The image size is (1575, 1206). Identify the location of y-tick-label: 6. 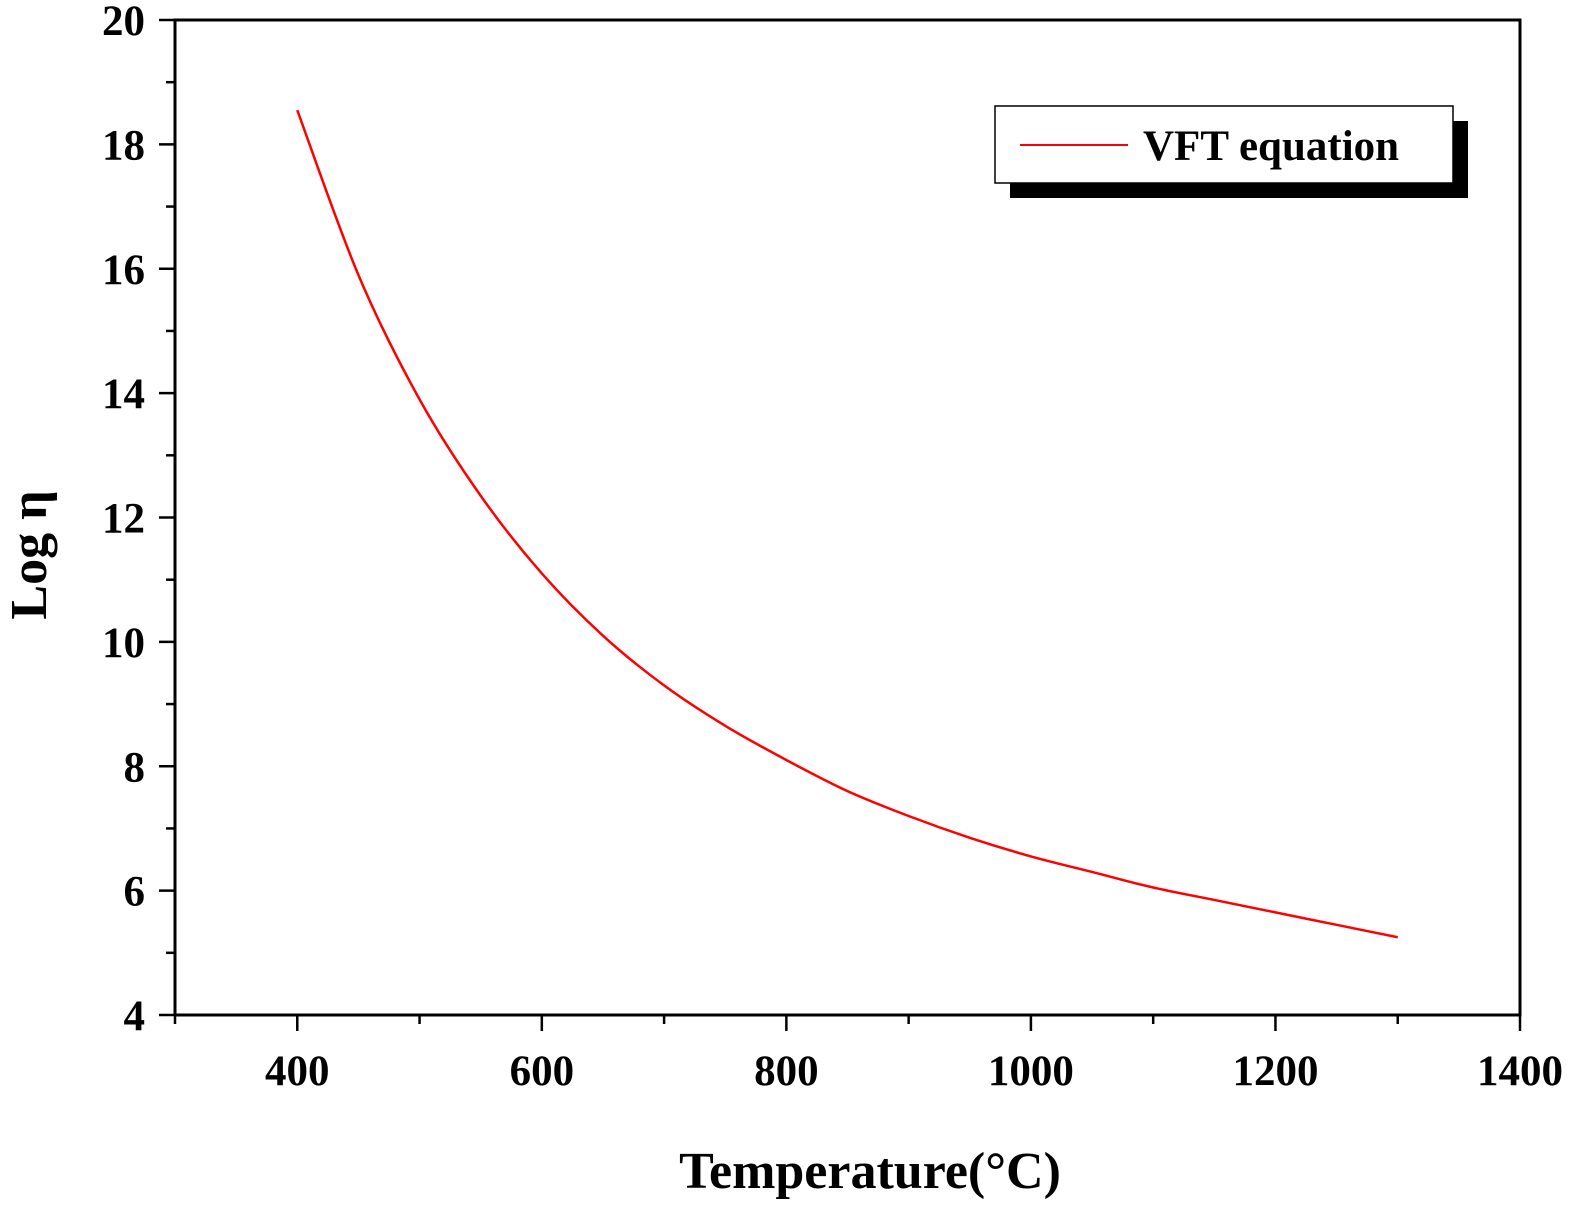
(135, 892).